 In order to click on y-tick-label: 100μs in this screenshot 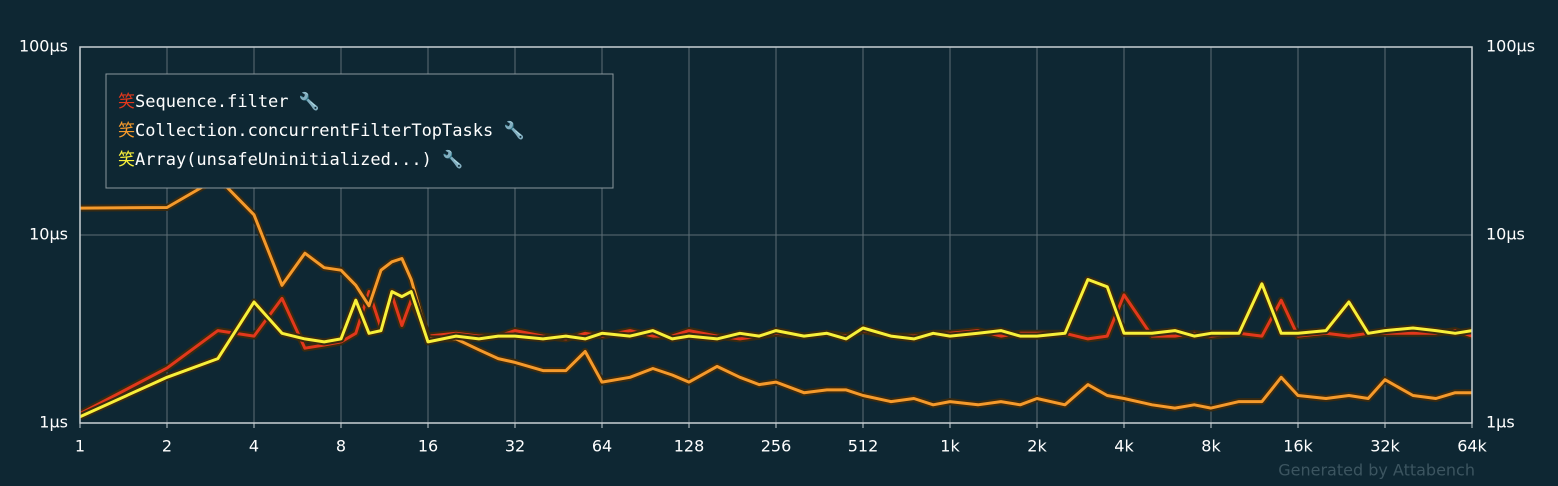, I will do `click(43, 46)`.